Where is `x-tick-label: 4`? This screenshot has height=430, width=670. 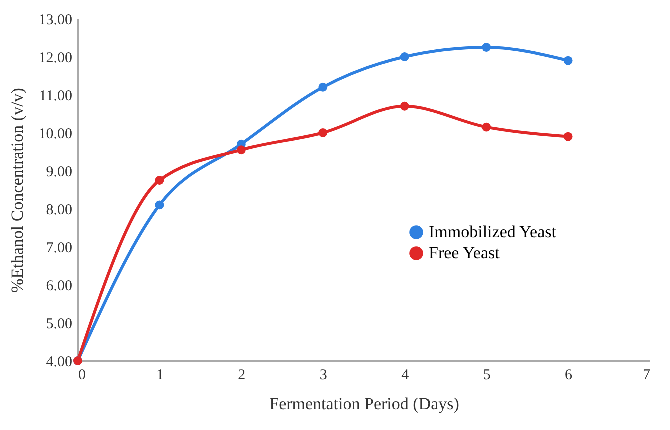
x-tick-label: 4 is located at coordinates (406, 376).